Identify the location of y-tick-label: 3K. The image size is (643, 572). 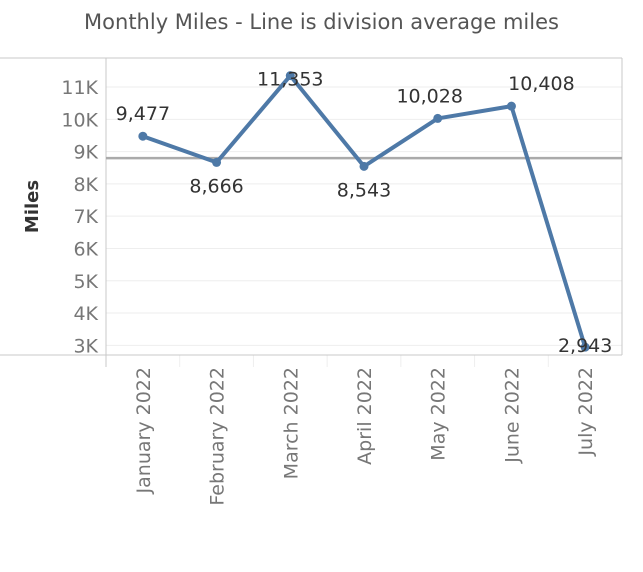
(85, 346).